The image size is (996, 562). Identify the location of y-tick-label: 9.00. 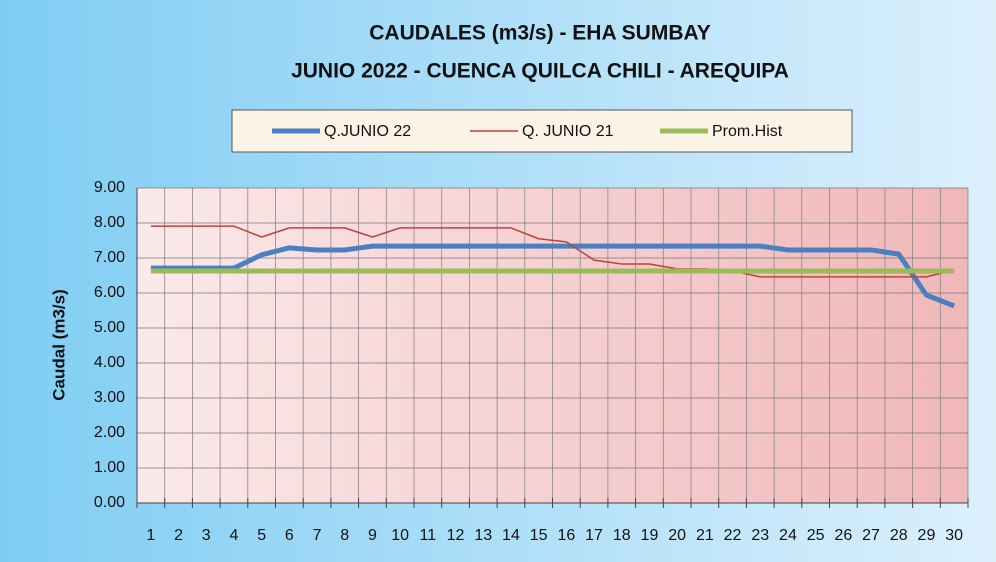
(109, 187).